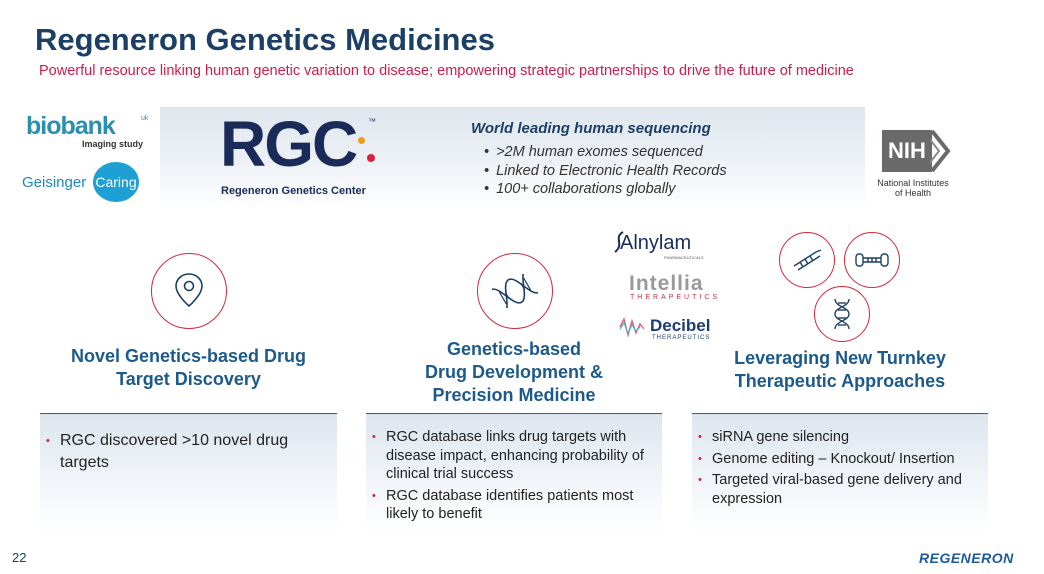  I want to click on column-title-line: Therapeutic Approaches, so click(840, 381).